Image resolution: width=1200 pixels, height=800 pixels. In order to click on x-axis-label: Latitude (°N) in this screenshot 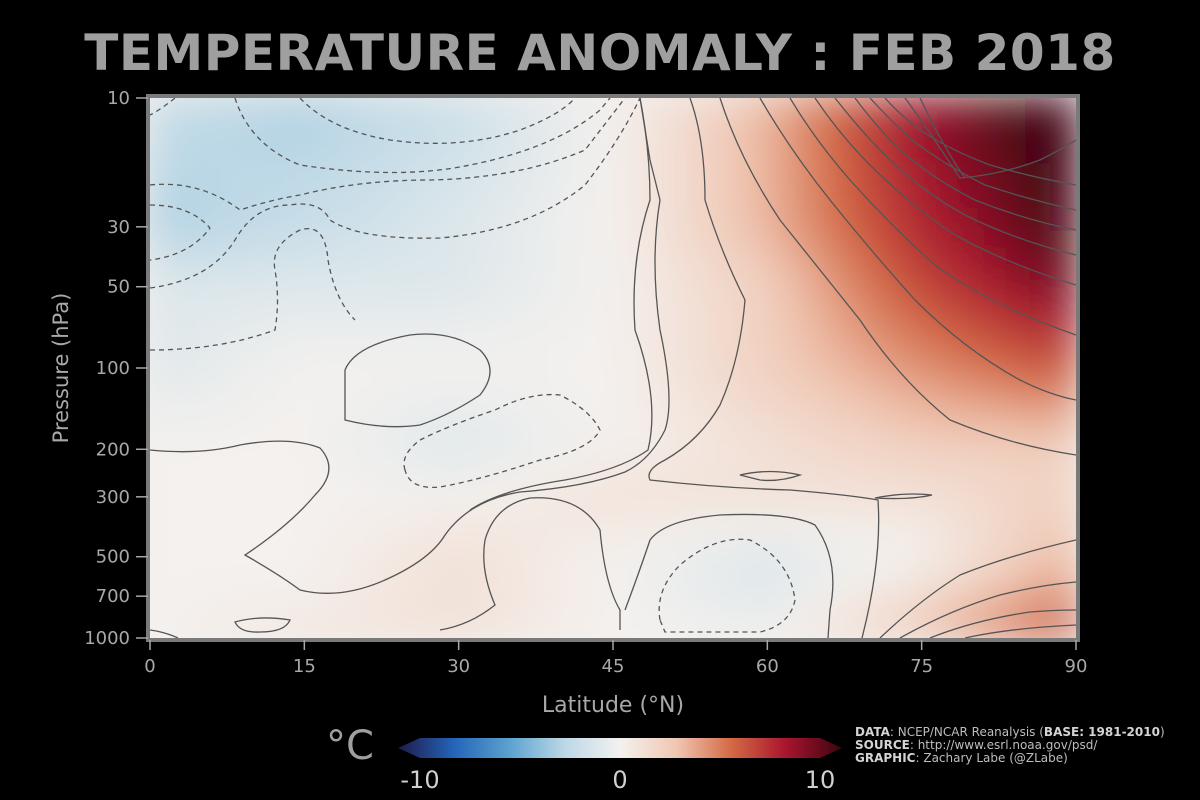, I will do `click(613, 705)`.